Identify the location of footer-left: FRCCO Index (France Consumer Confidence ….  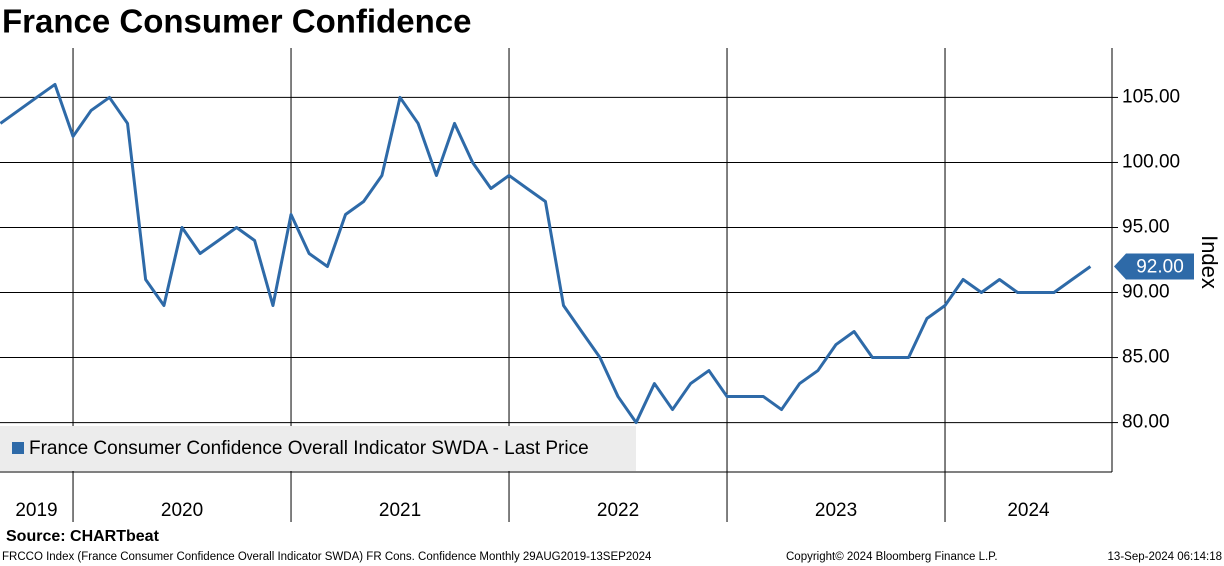
(327, 557).